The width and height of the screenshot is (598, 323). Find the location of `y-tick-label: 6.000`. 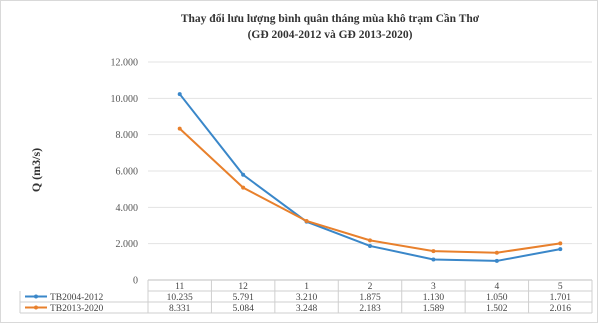

y-tick-label: 6.000 is located at coordinates (127, 172).